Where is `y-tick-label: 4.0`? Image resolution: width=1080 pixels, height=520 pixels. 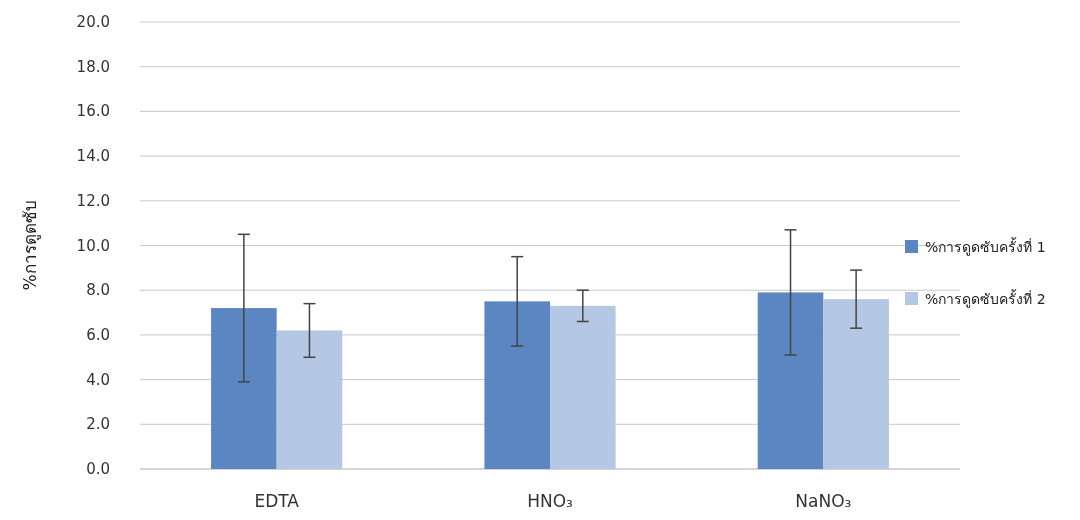
y-tick-label: 4.0 is located at coordinates (98, 379).